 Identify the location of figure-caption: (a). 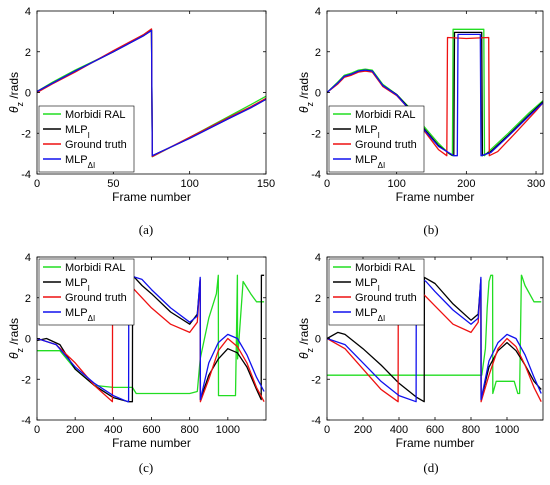
(146, 229).